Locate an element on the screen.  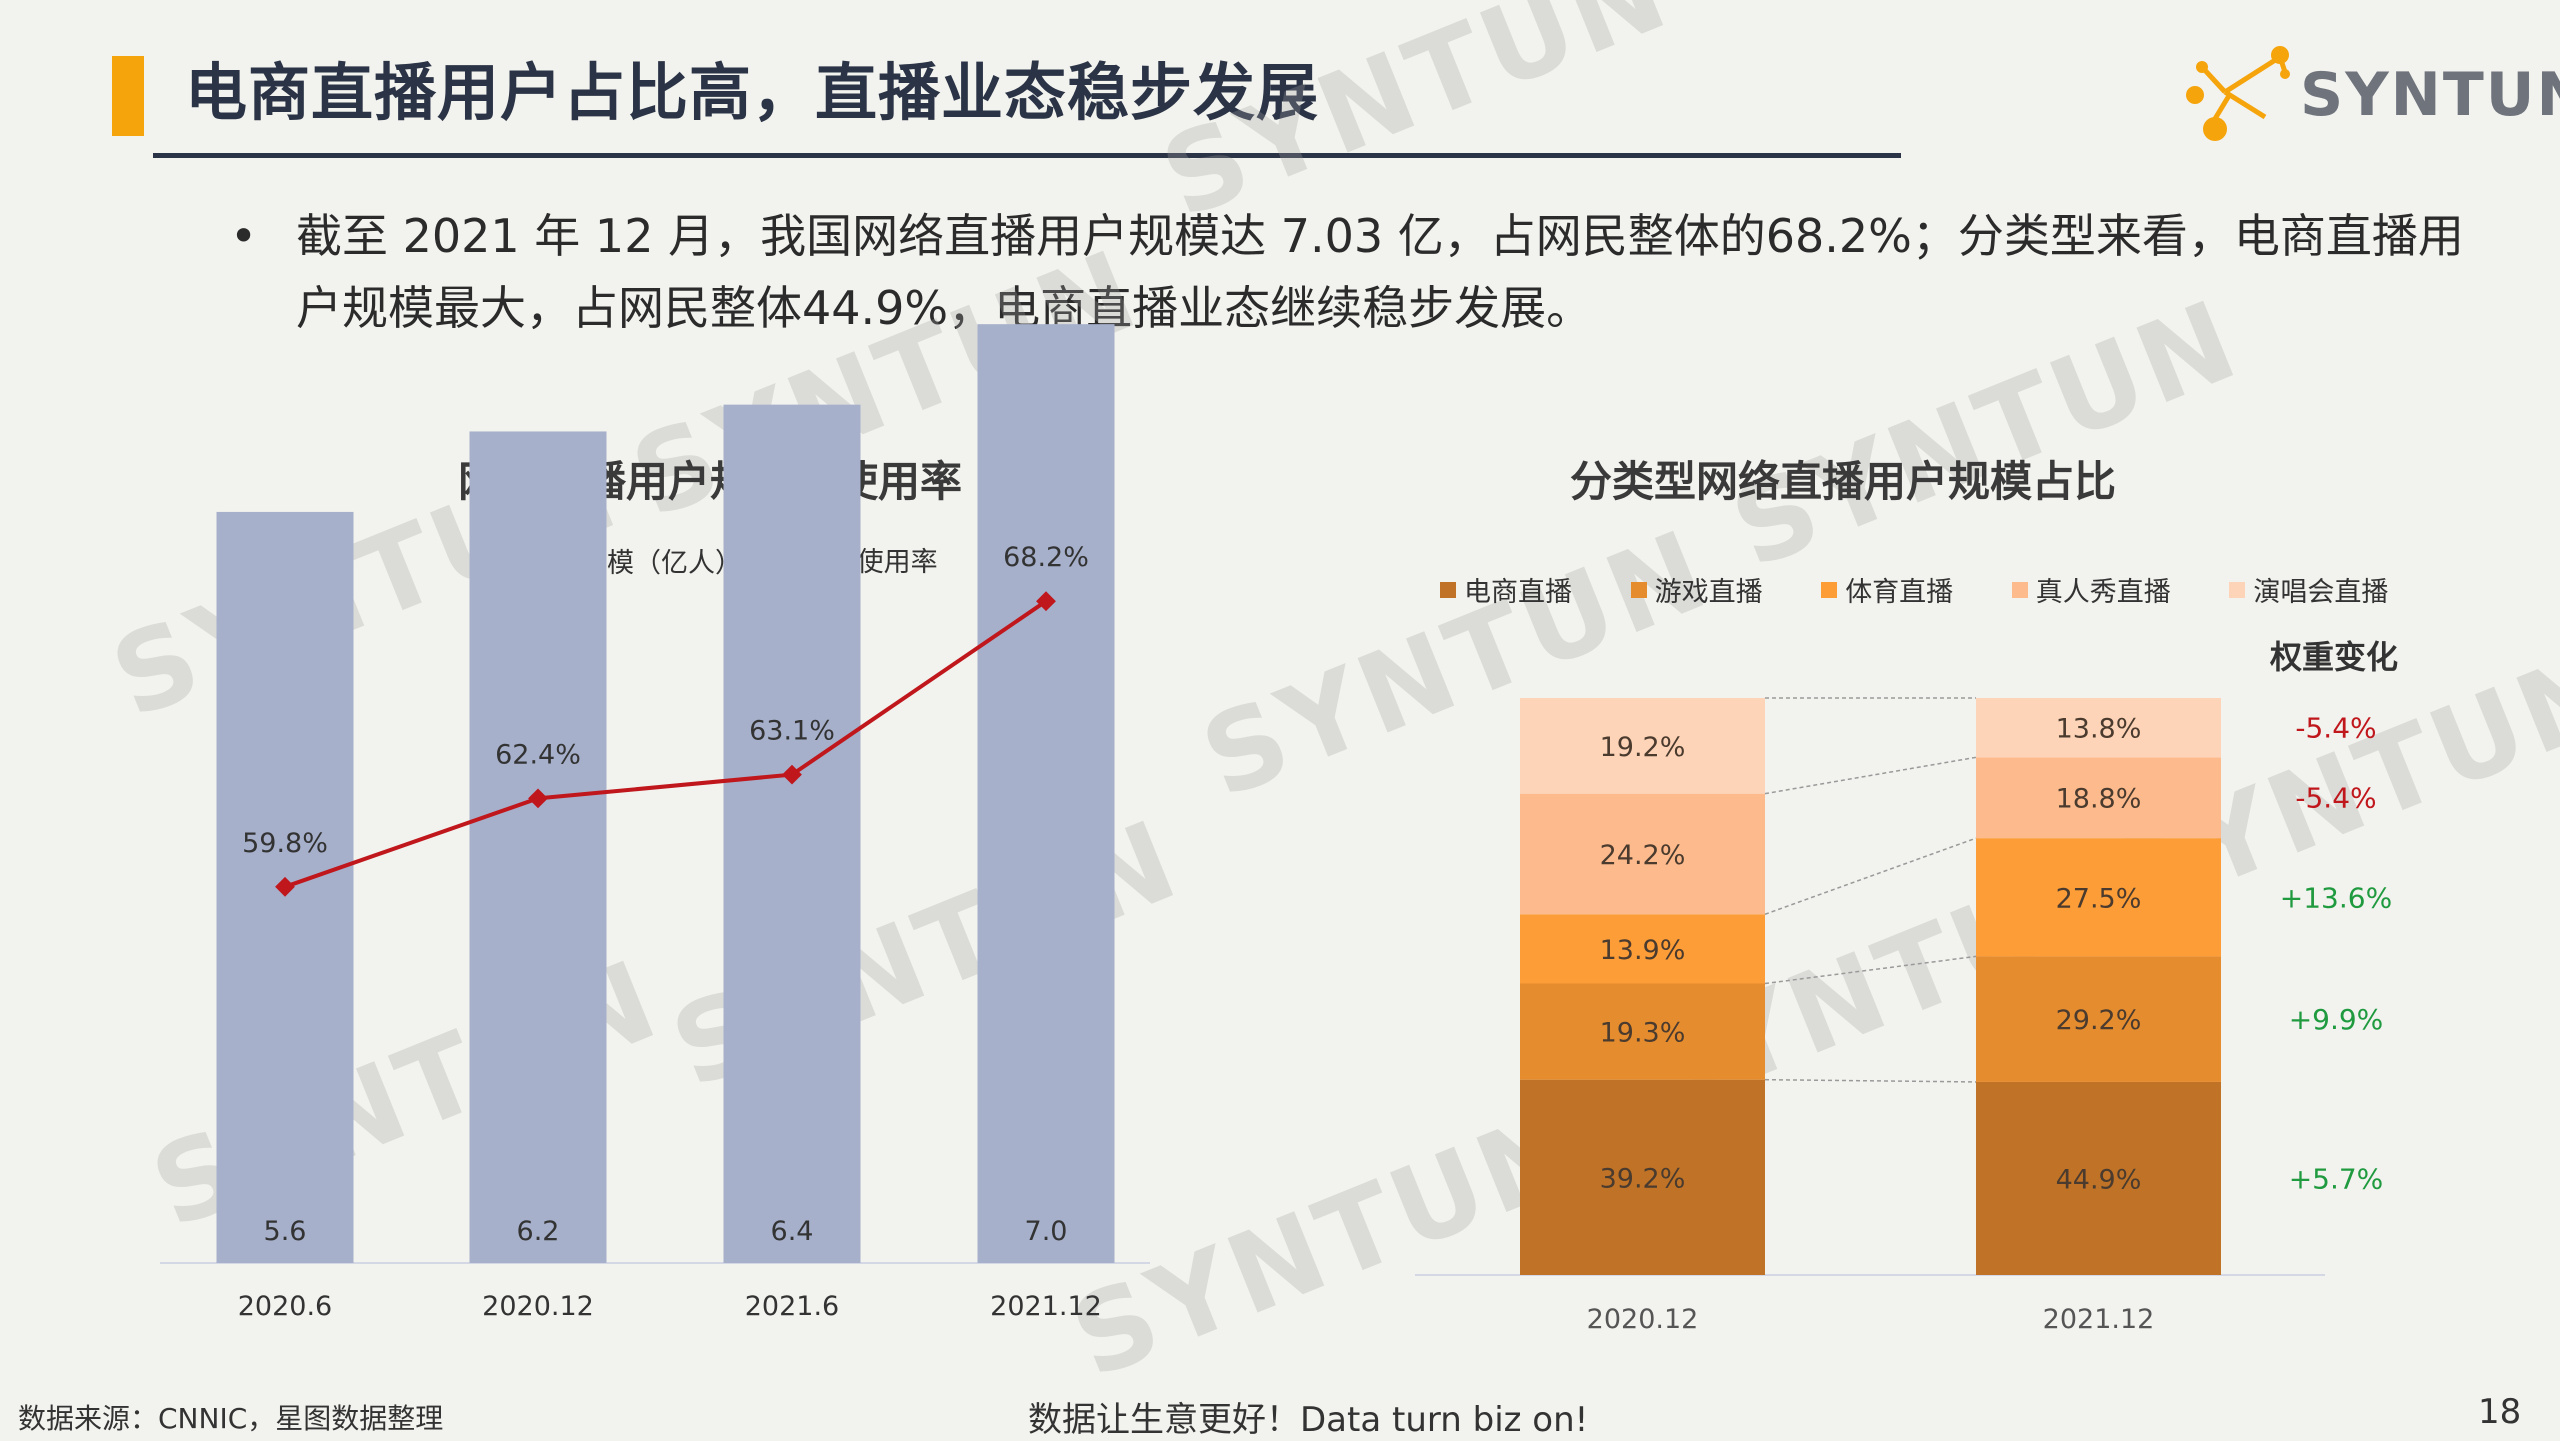
segment-label: 18.8% is located at coordinates (2099, 799).